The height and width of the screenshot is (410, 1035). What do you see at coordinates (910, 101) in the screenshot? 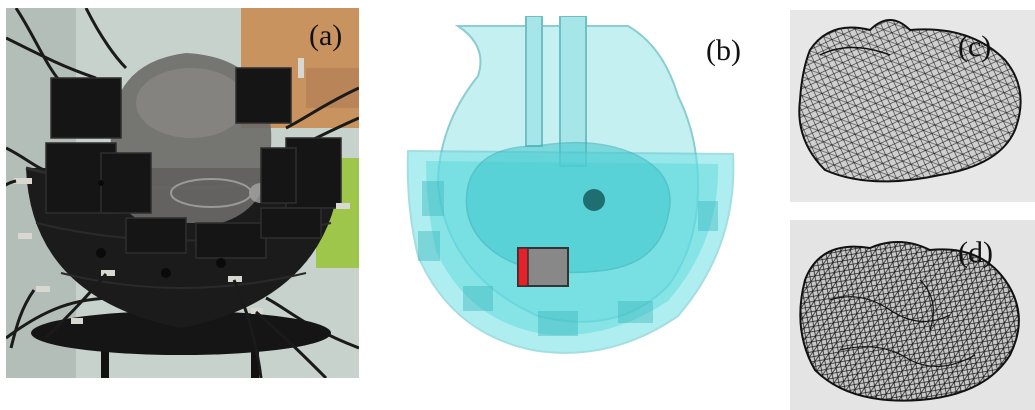
I see `smooth-brain-mesh` at bounding box center [910, 101].